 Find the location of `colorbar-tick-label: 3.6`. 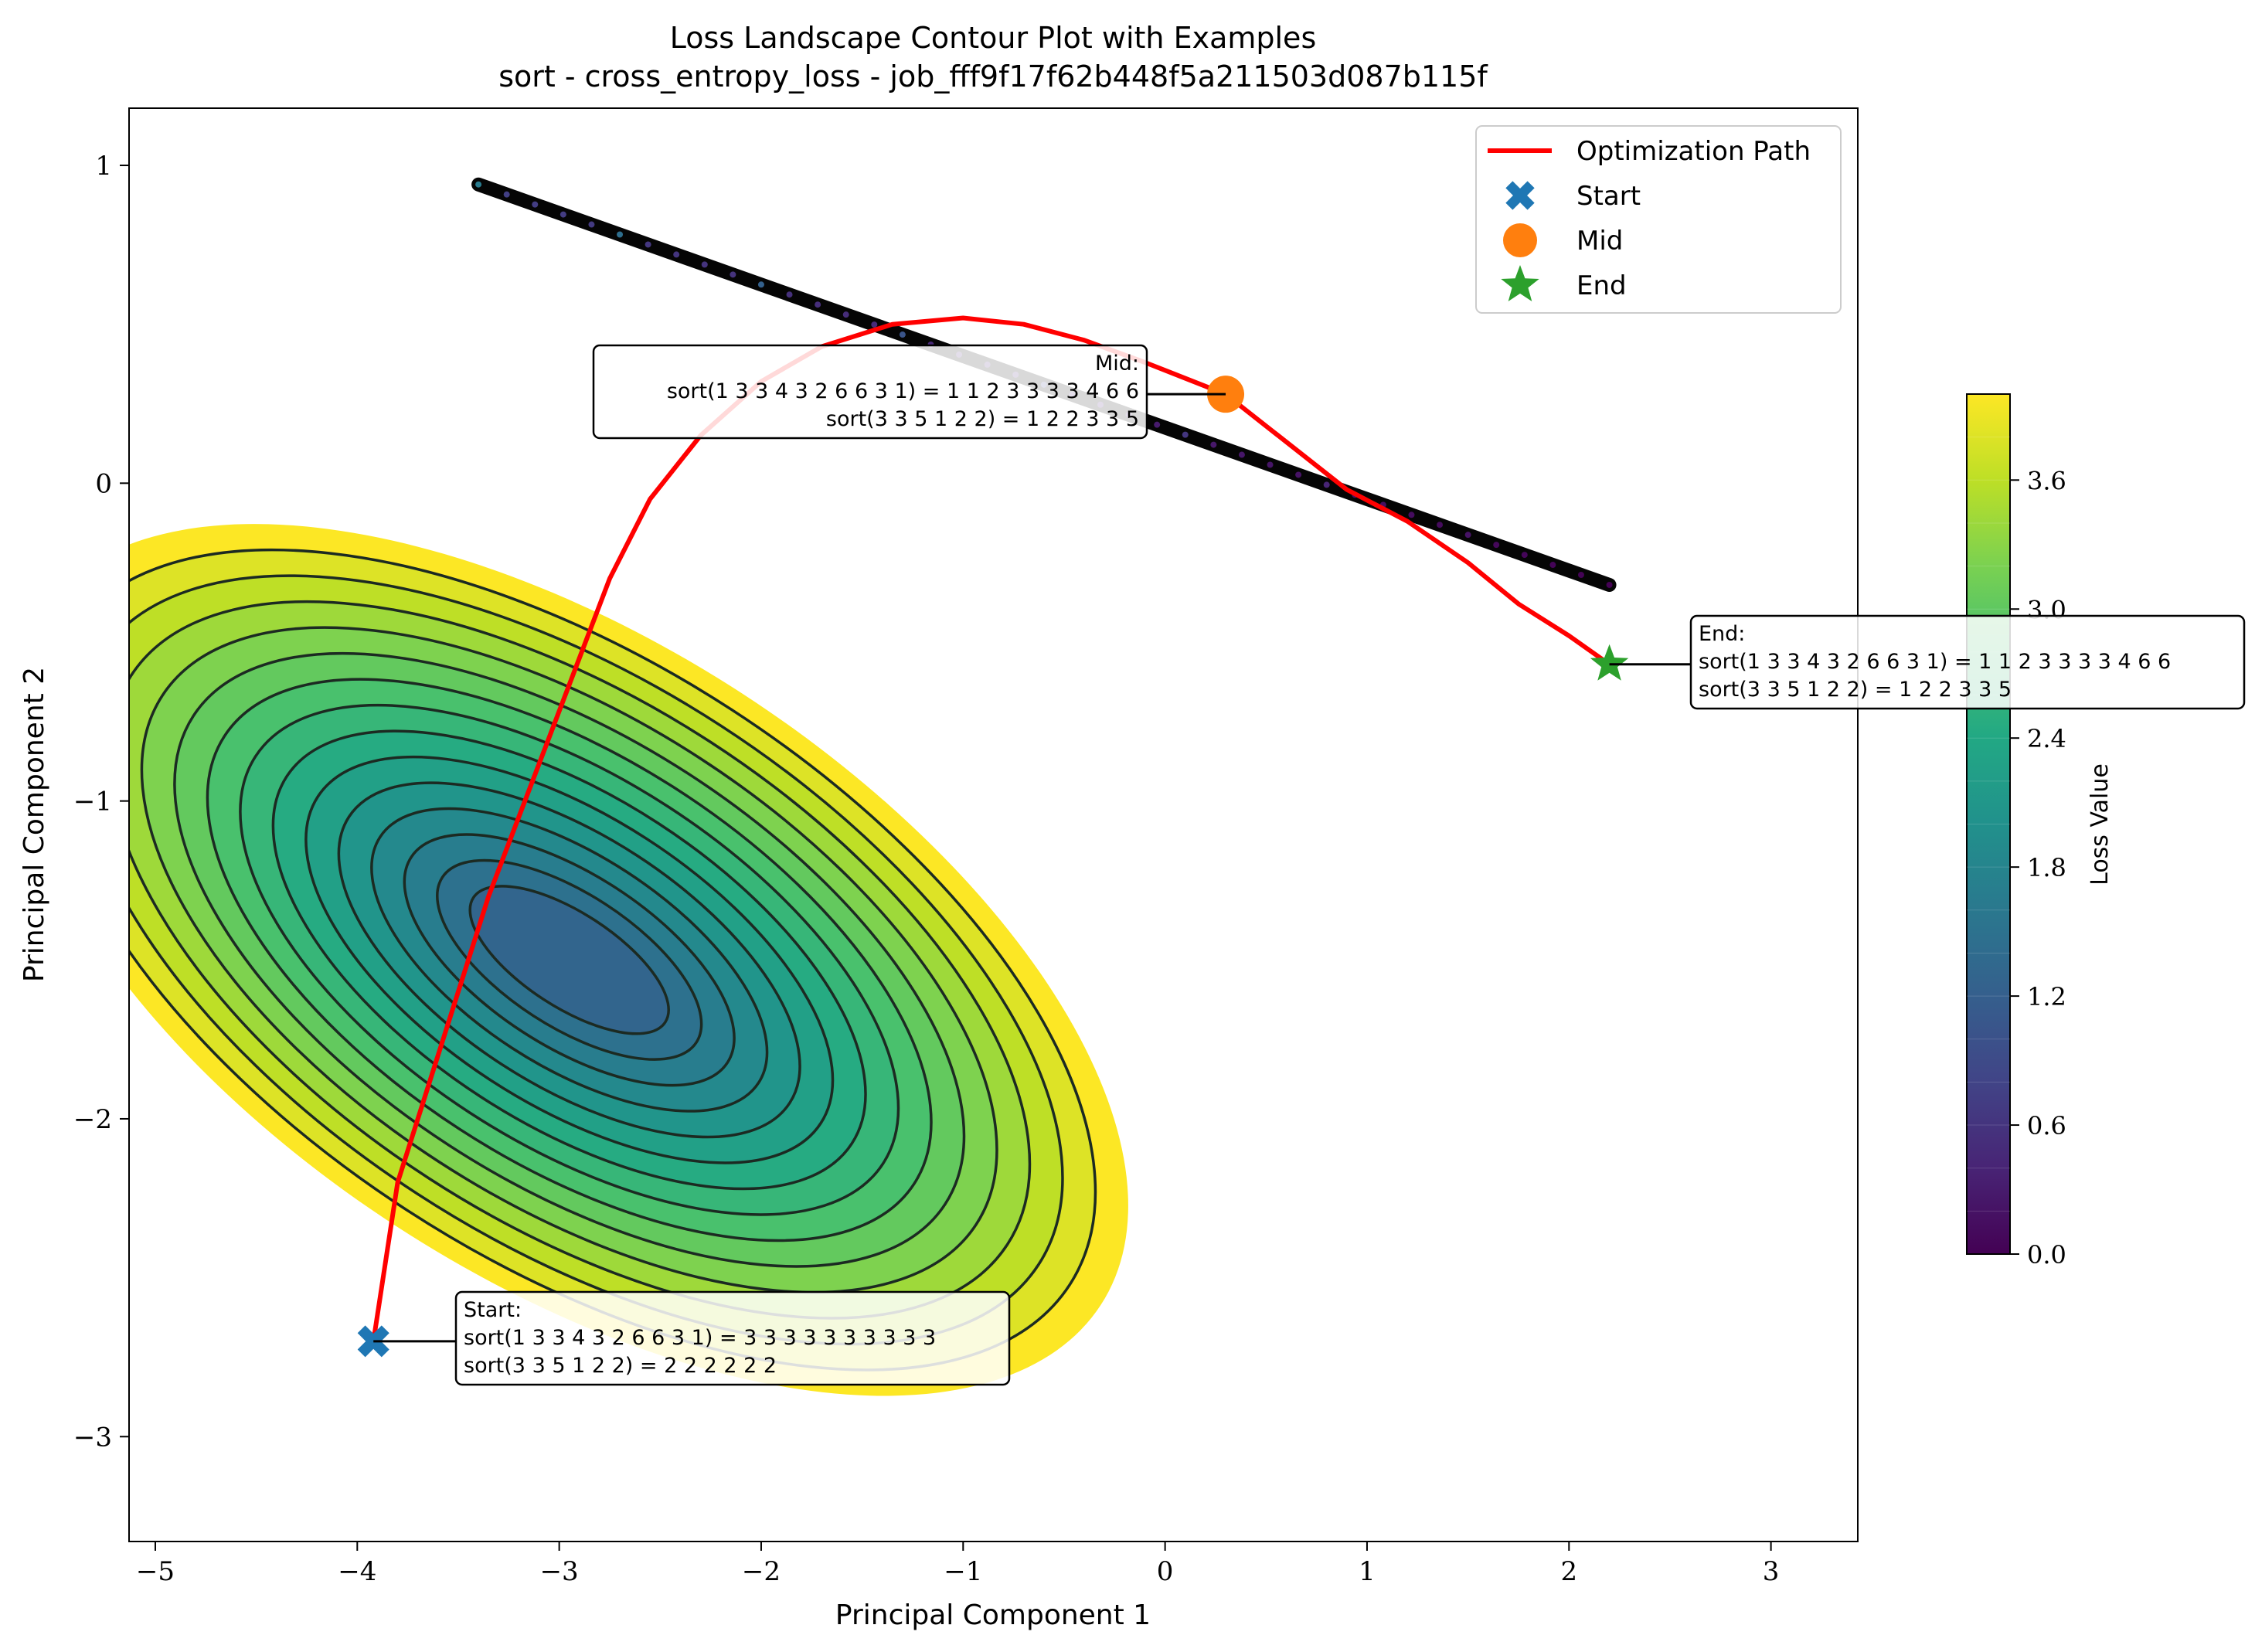

colorbar-tick-label: 3.6 is located at coordinates (2046, 481).